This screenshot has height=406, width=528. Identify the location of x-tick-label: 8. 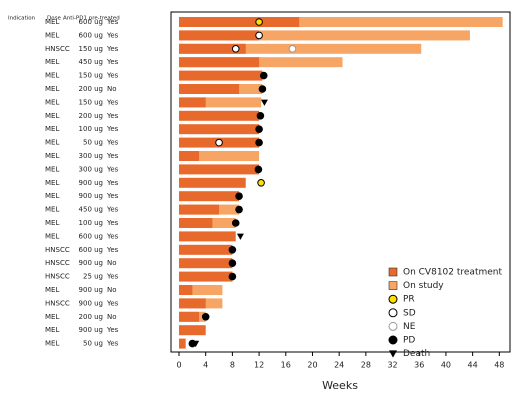
(232, 365).